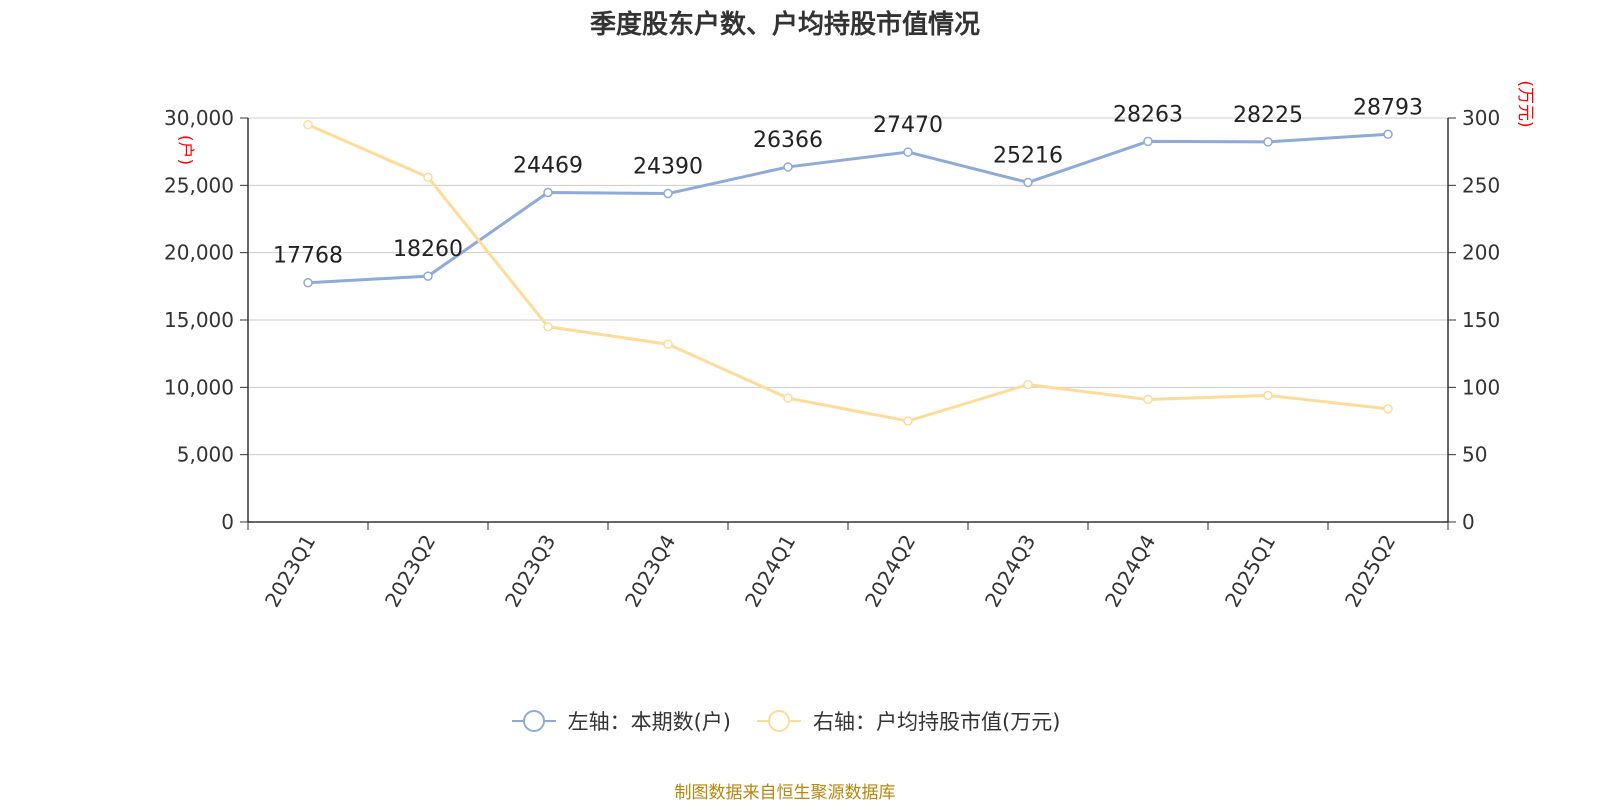 This screenshot has height=803, width=1600. What do you see at coordinates (199, 320) in the screenshot?
I see `left-axis-tick-label: 15,000` at bounding box center [199, 320].